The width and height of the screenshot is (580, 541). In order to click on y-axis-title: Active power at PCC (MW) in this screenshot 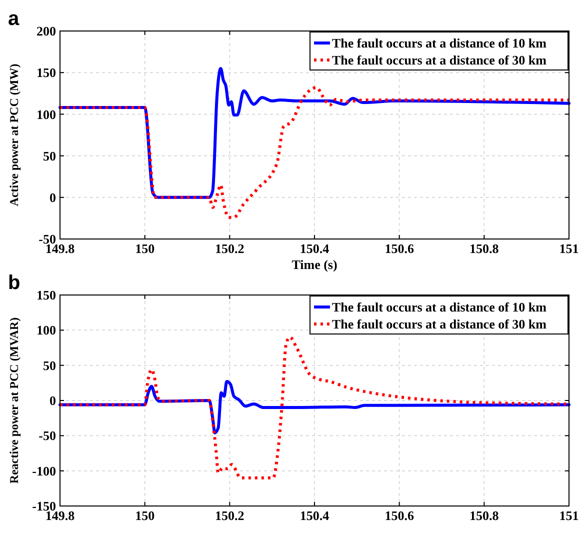, I will do `click(14, 135)`.